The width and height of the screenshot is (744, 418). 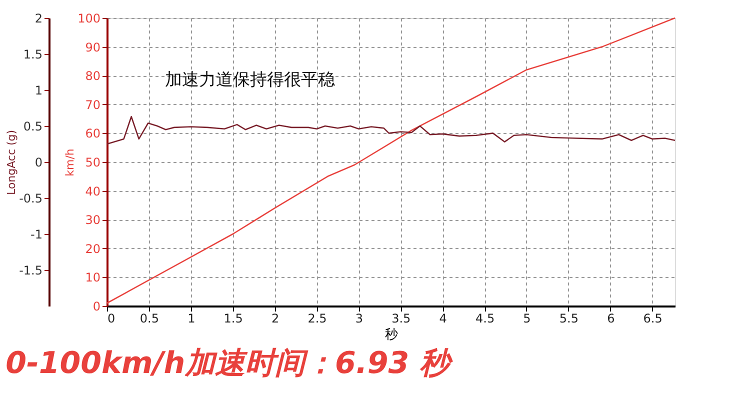 I want to click on y2-tick-label: 2, so click(x=38, y=19).